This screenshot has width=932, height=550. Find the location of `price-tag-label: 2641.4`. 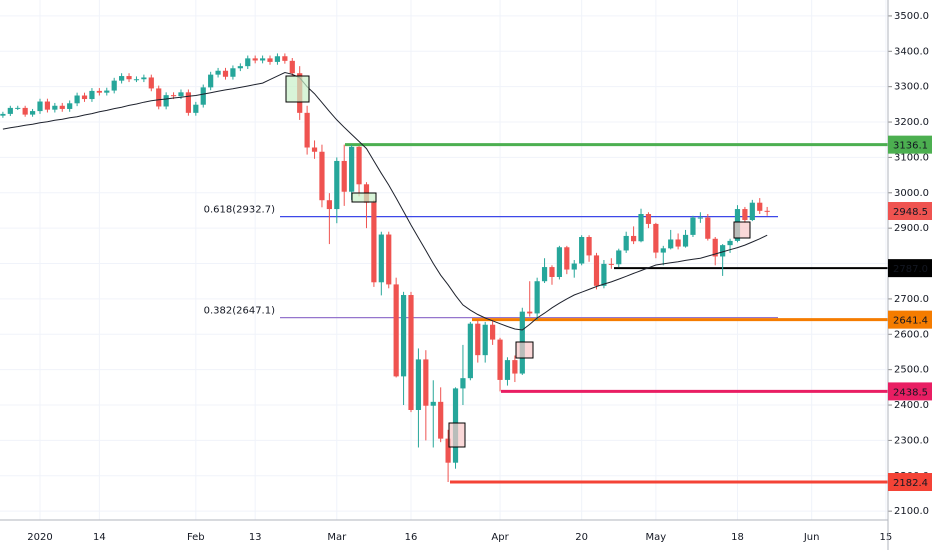

price-tag-label: 2641.4 is located at coordinates (910, 321).